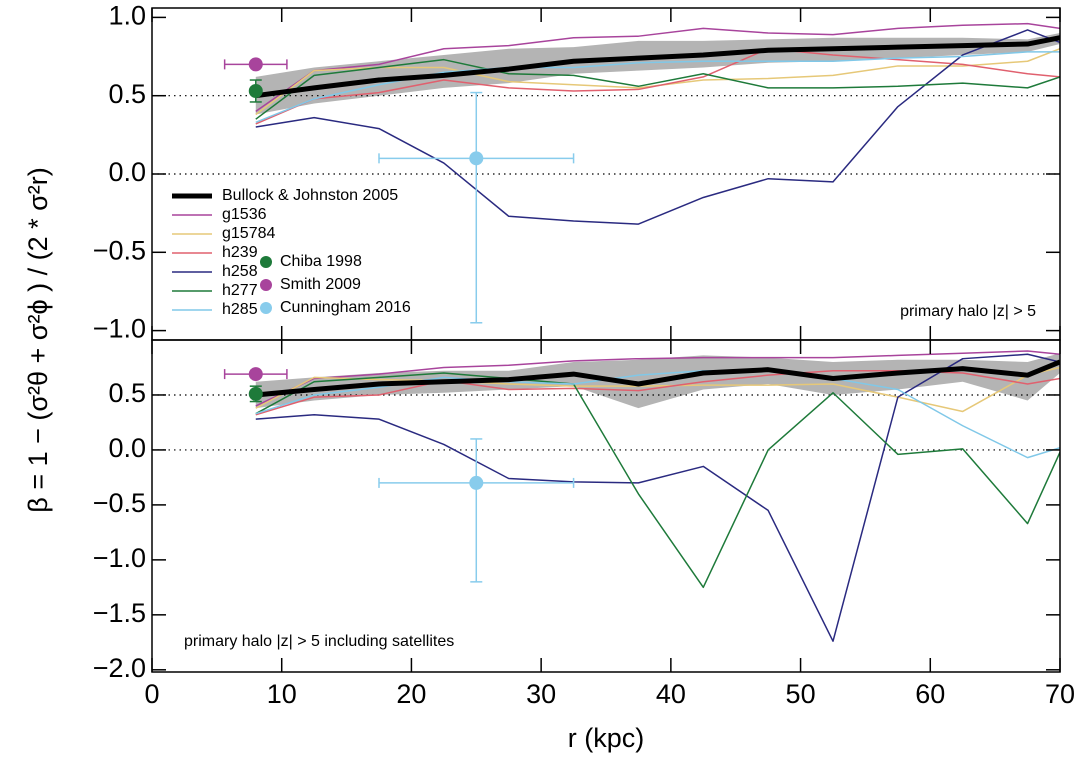 The image size is (1081, 763). What do you see at coordinates (127, 16) in the screenshot?
I see `y-tick-label: 1.0` at bounding box center [127, 16].